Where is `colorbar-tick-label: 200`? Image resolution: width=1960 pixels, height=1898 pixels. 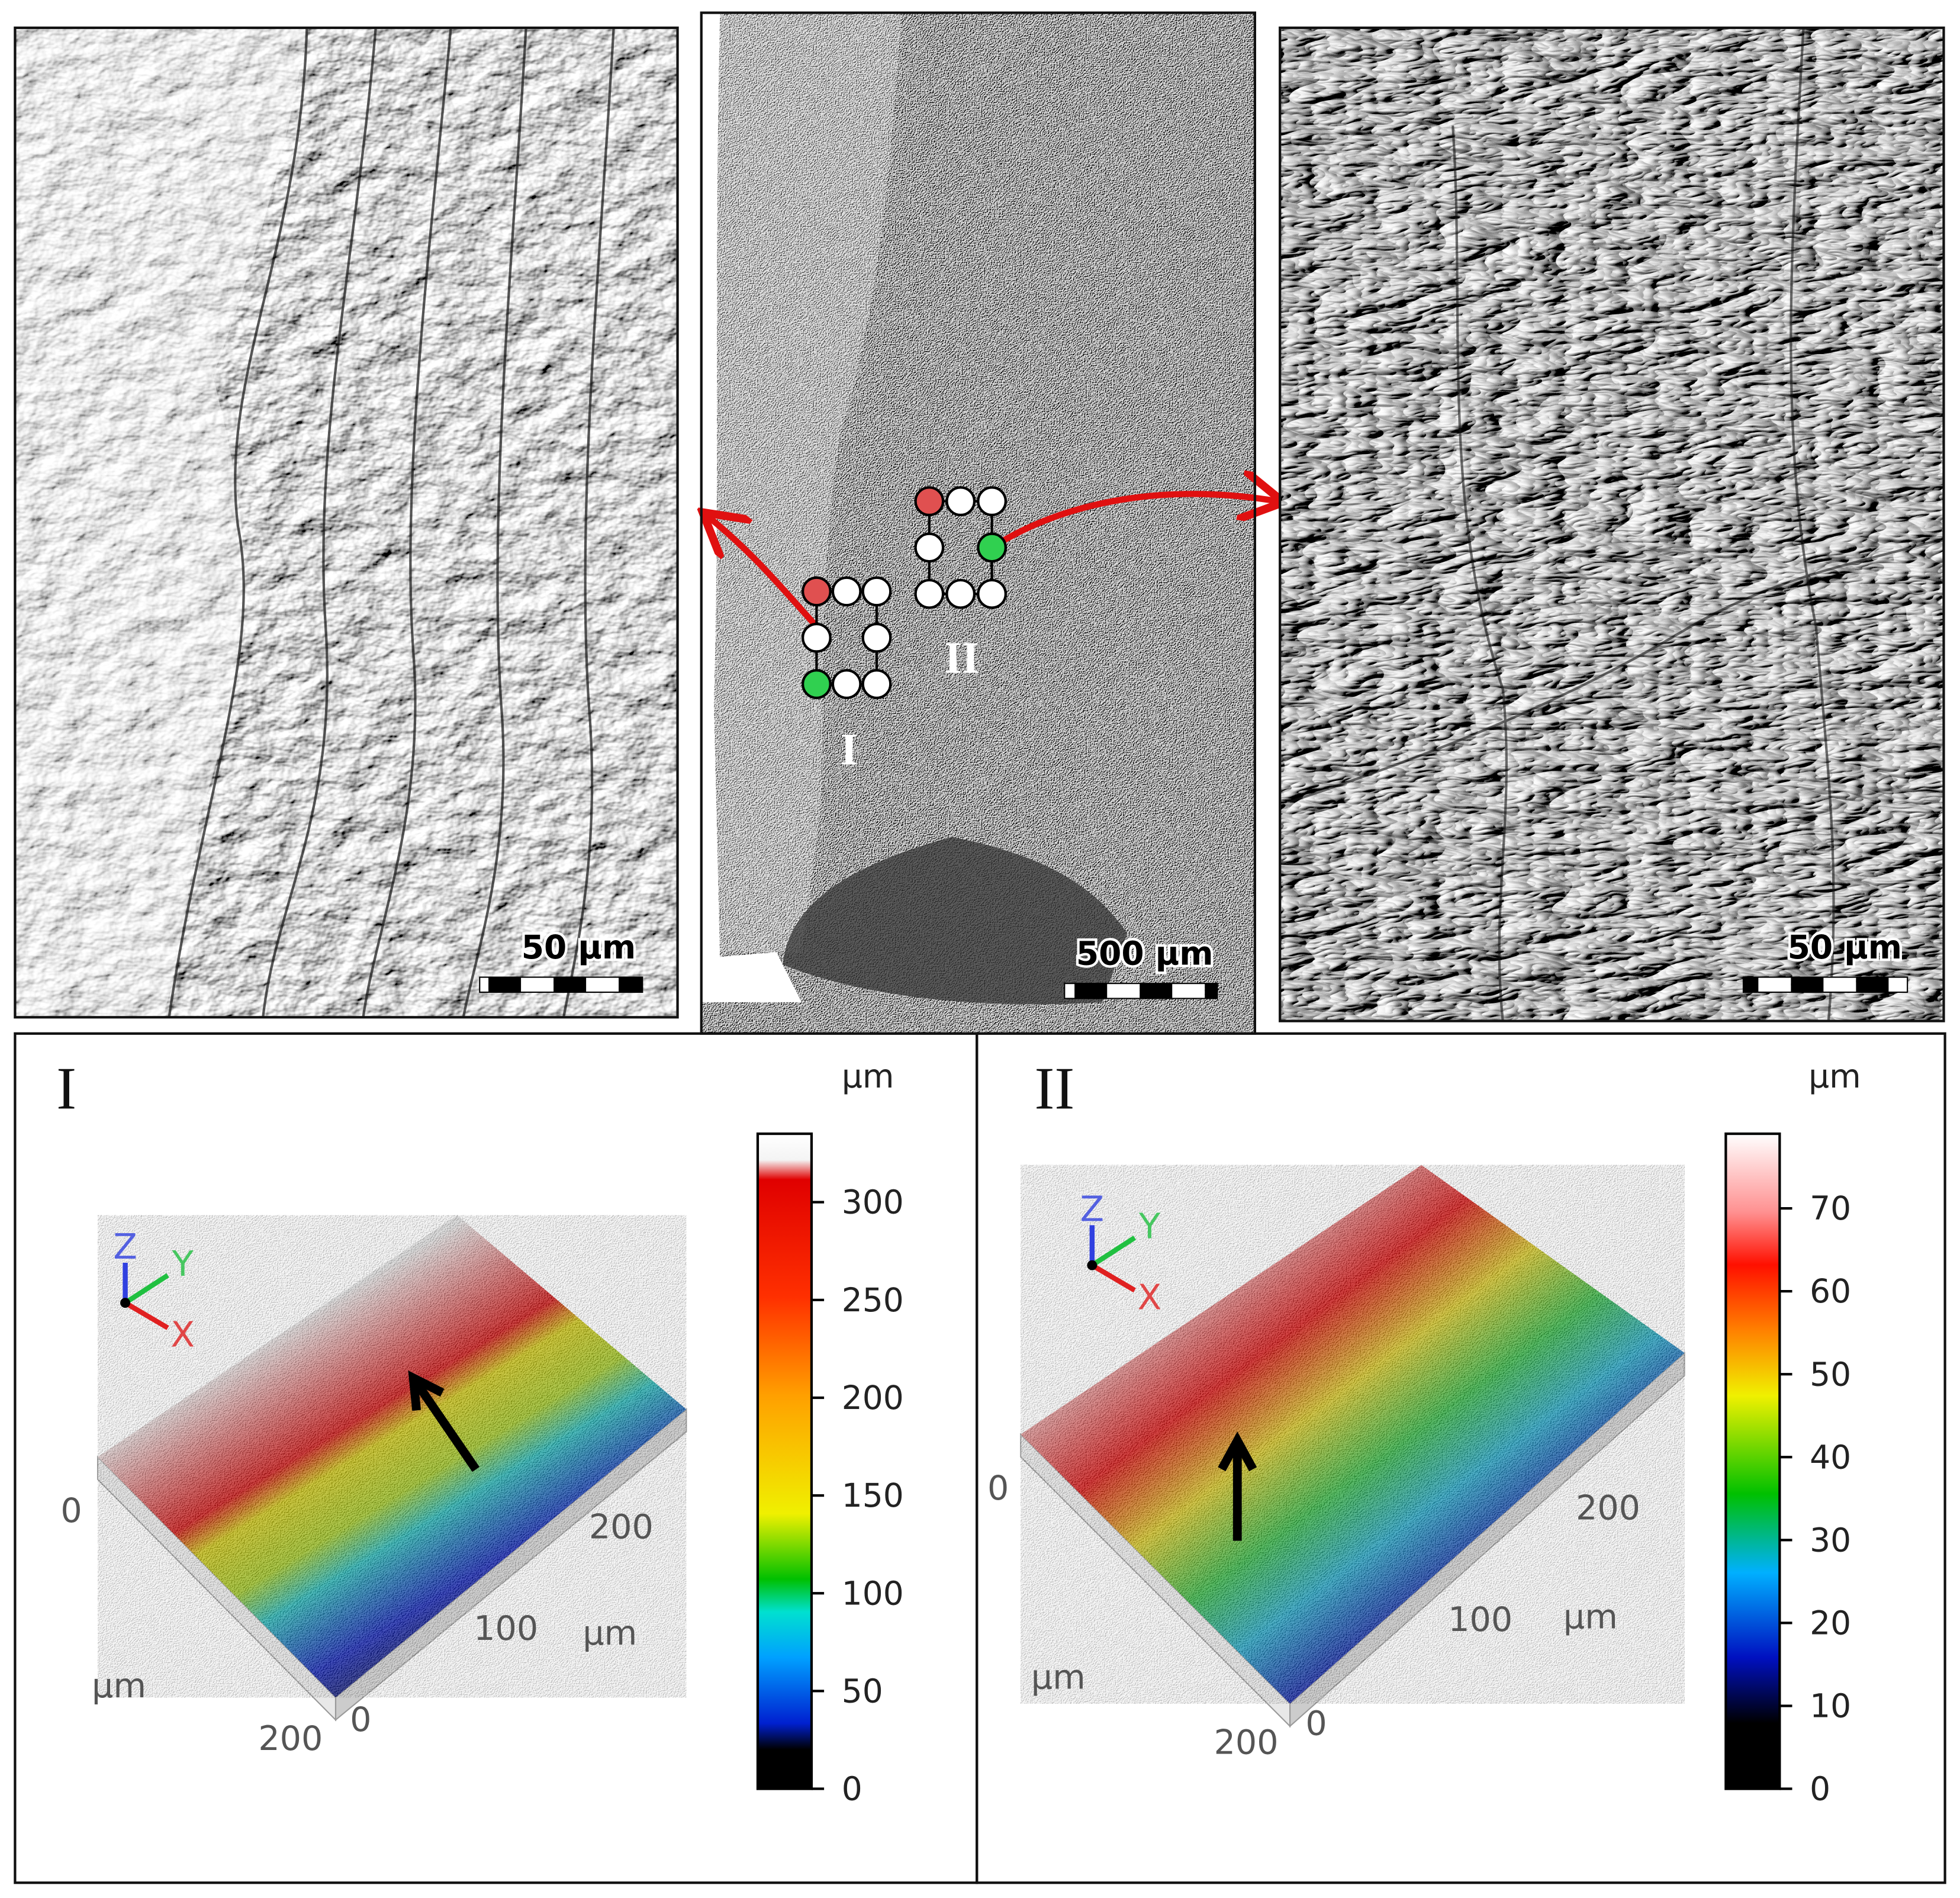 colorbar-tick-label: 200 is located at coordinates (873, 1398).